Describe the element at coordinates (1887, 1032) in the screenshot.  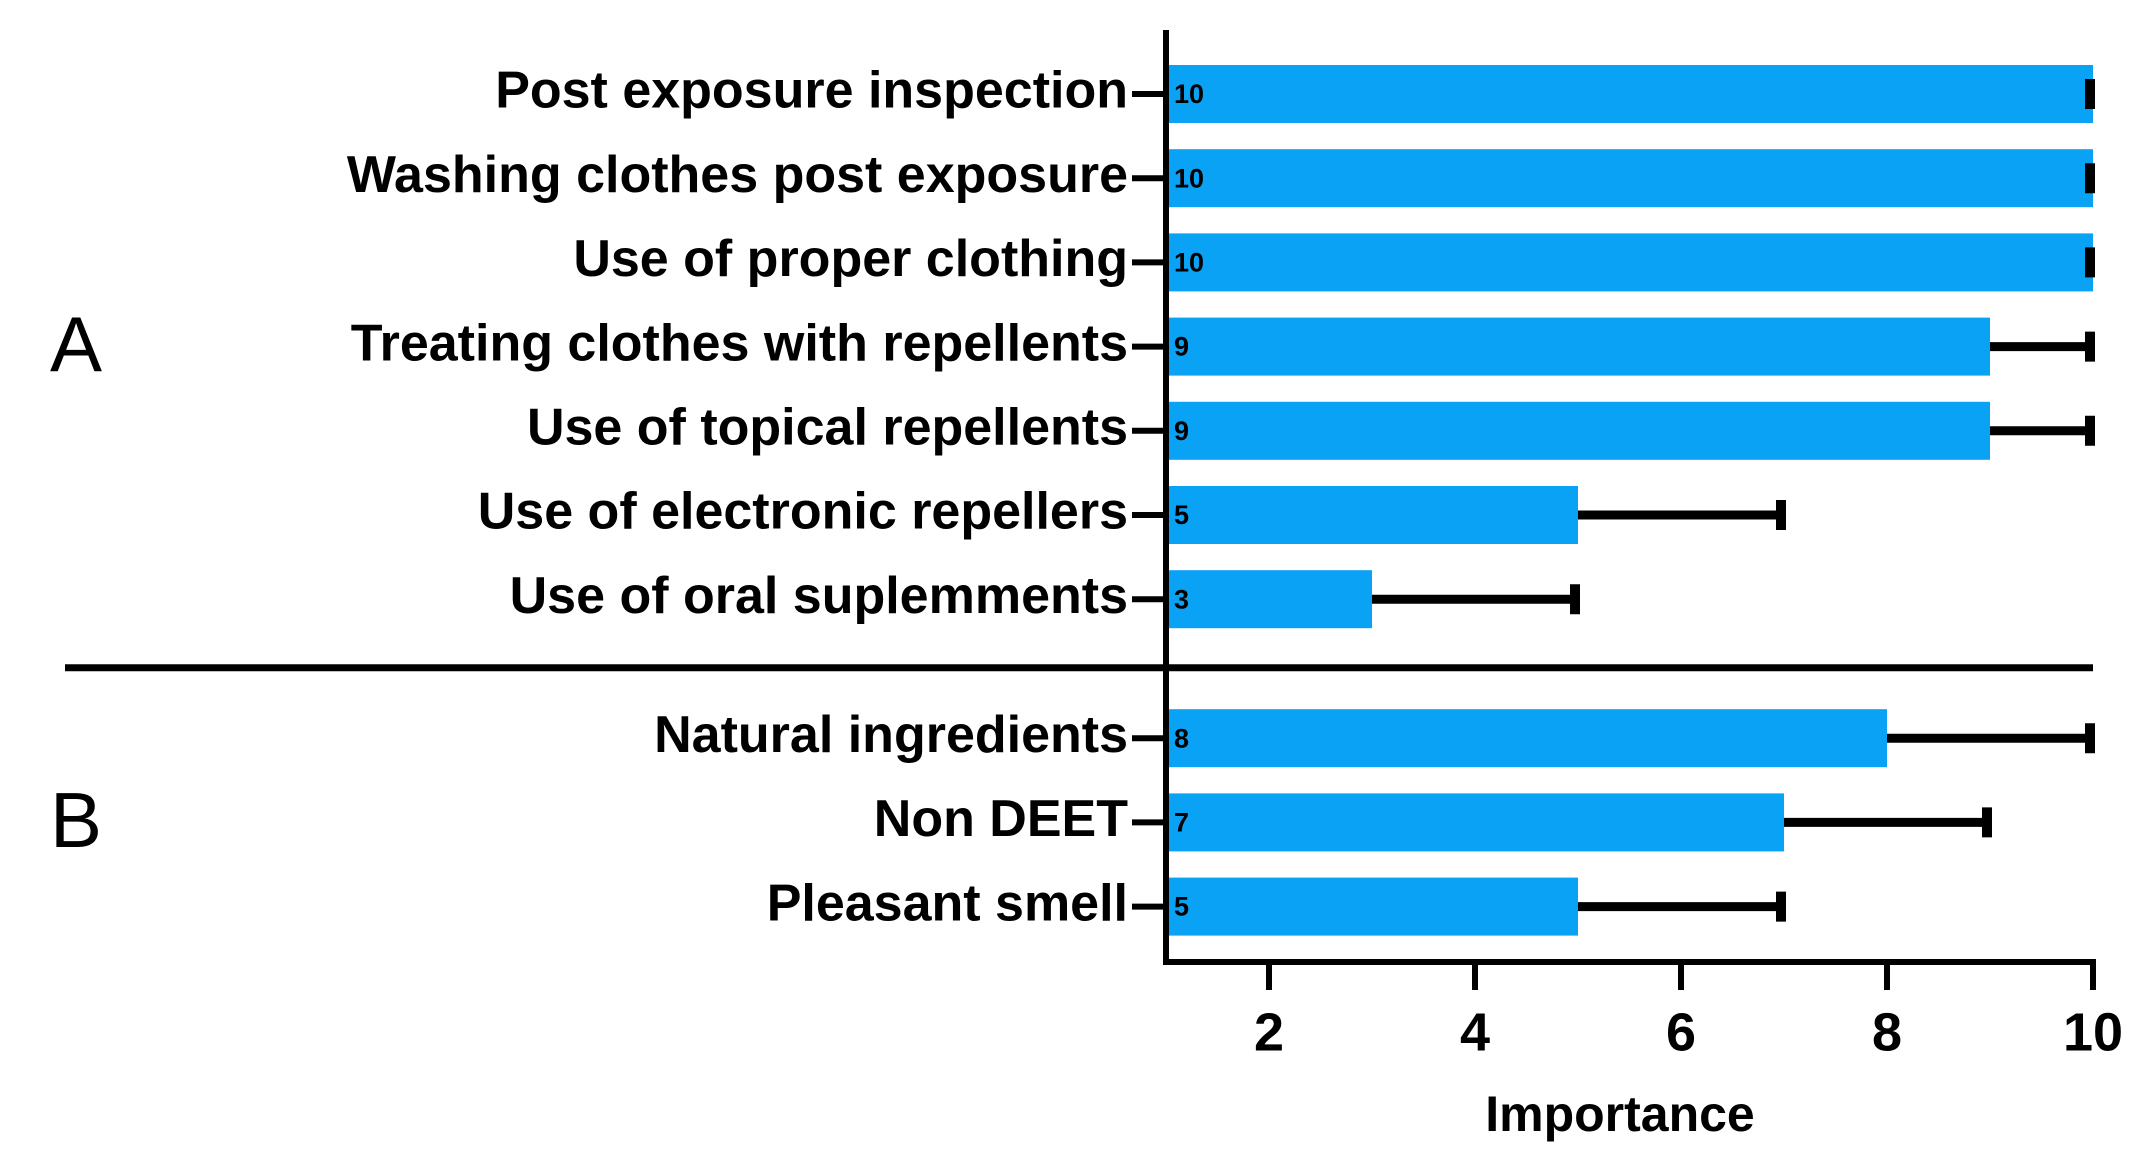
I see `x-tick-label: 8` at that location.